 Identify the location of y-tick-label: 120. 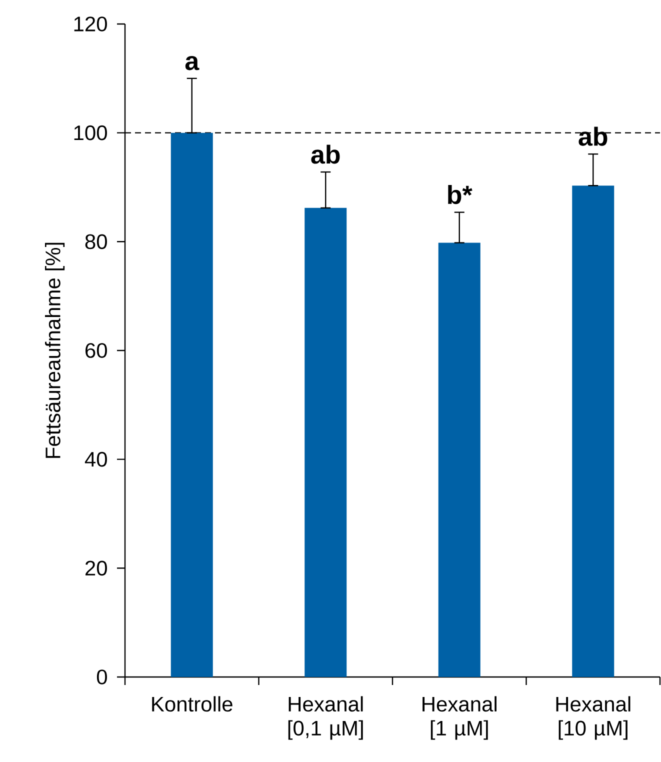
(91, 24).